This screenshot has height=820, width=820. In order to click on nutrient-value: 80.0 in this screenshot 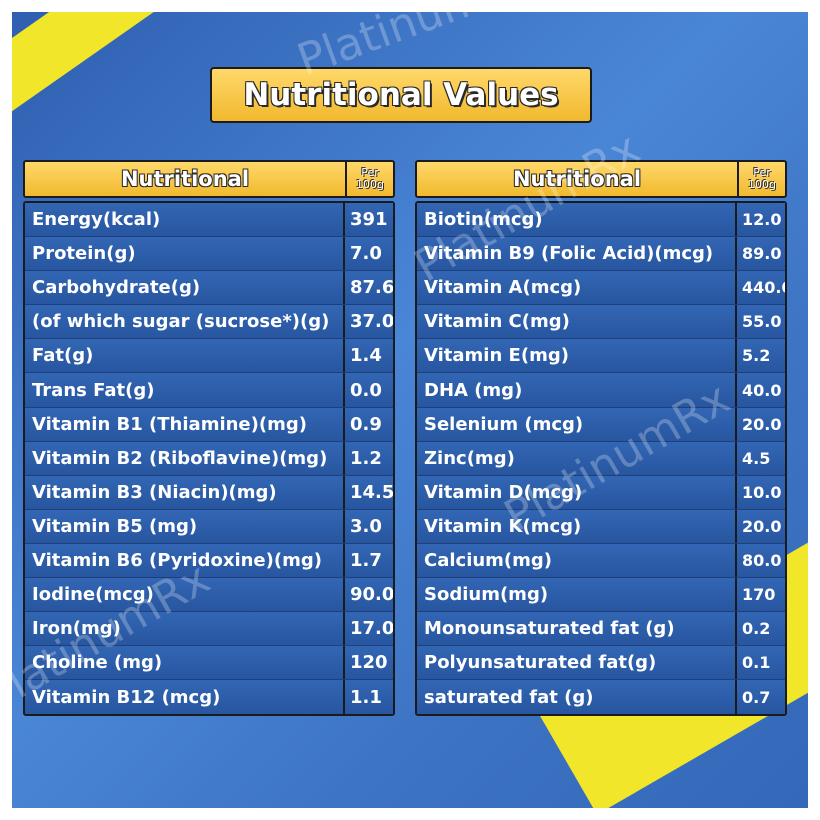, I will do `click(761, 560)`.